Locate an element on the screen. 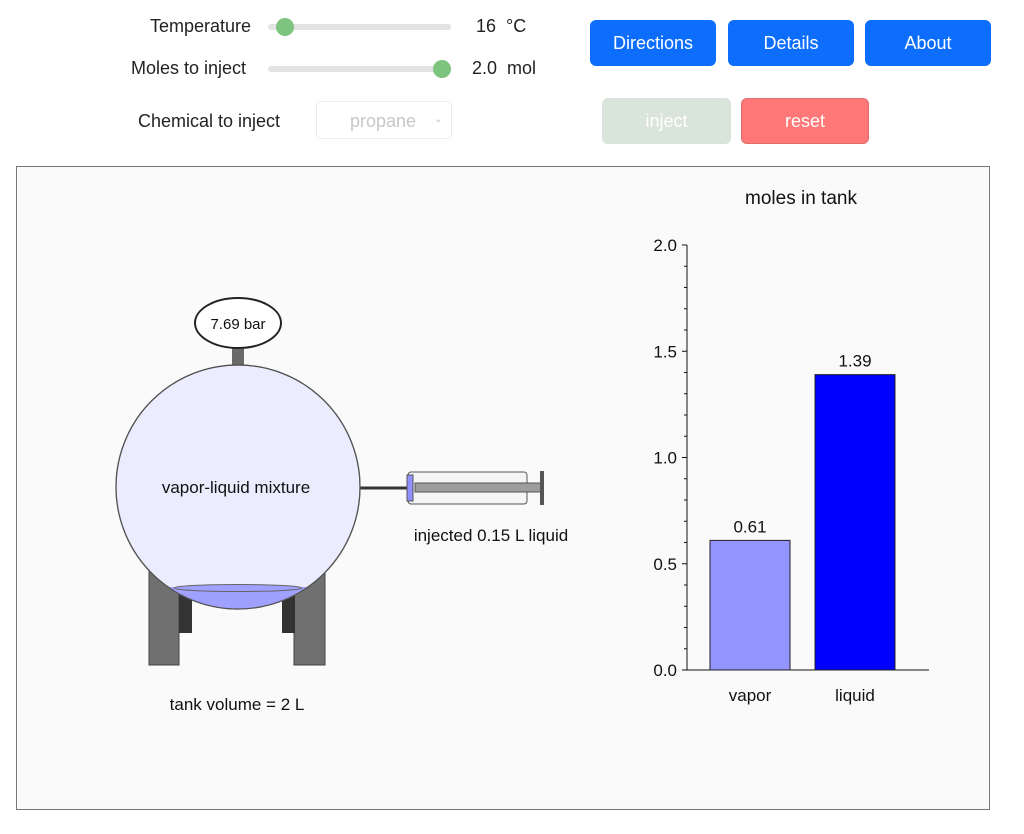 Image resolution: width=1024 pixels, height=834 pixels. chemical-label: Chemical to inject is located at coordinates (209, 121).